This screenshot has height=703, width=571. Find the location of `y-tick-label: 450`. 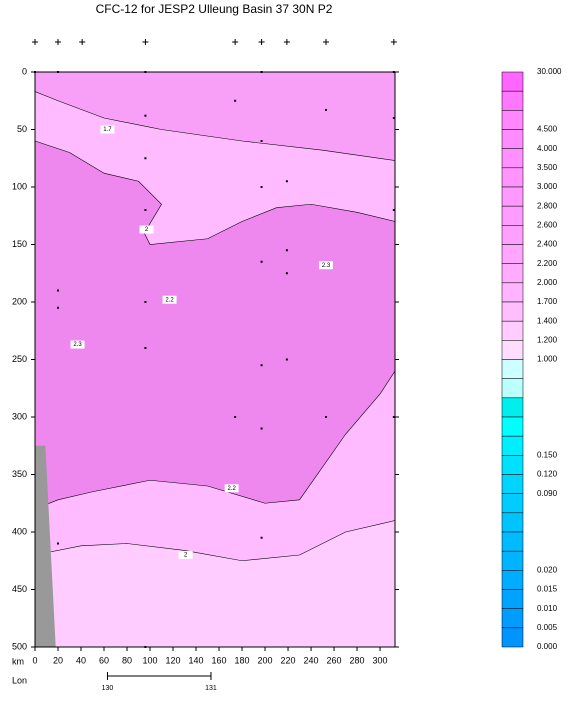

y-tick-label: 450 is located at coordinates (19, 589).